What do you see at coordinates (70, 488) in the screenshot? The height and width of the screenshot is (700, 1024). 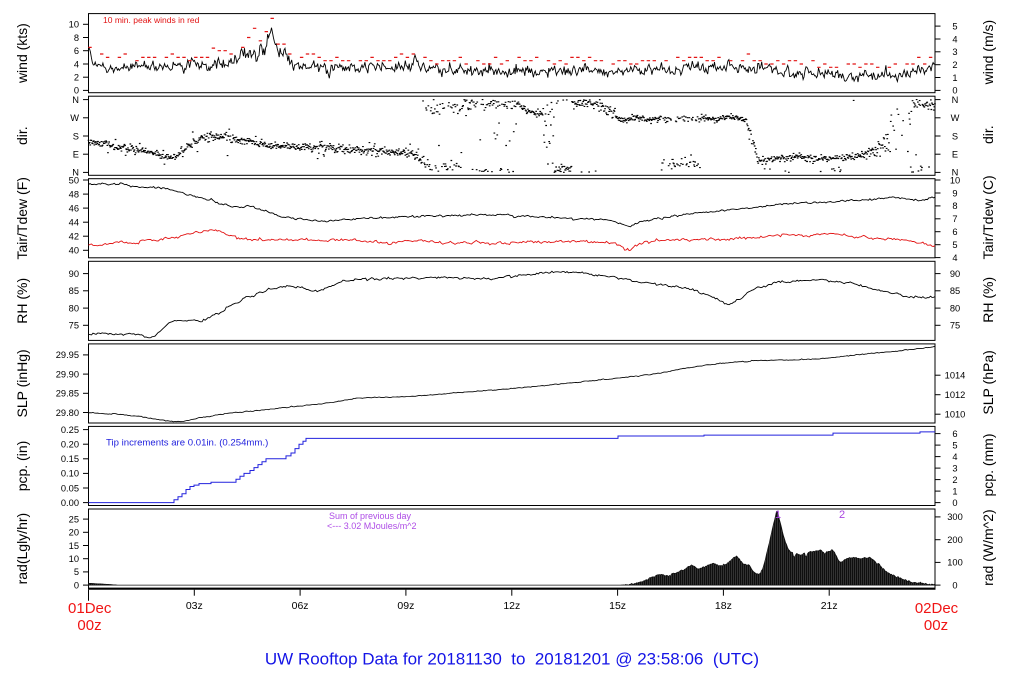 I see `svg-text: 0.05` at bounding box center [70, 488].